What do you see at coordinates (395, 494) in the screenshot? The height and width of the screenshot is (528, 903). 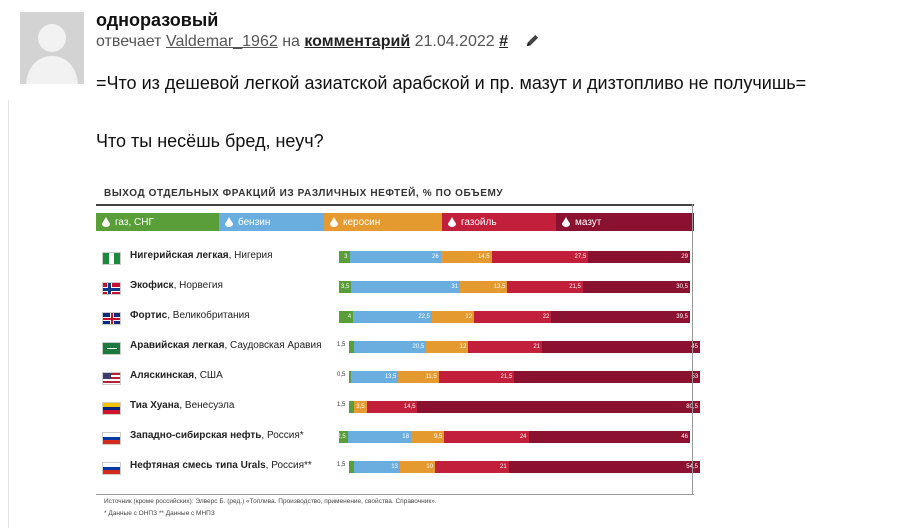 I see `chart-bottom-rule` at bounding box center [395, 494].